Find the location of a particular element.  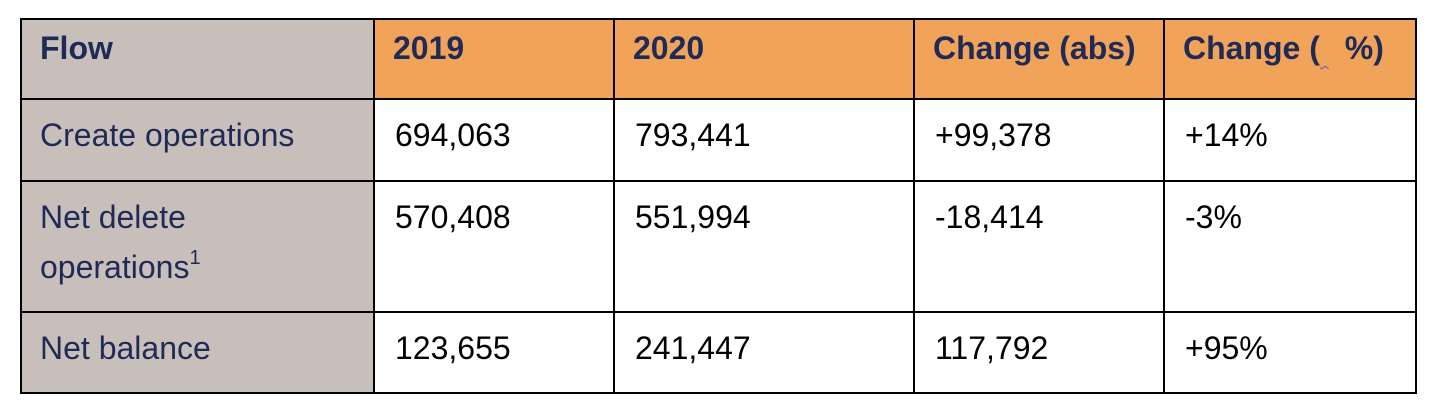

value-change-abs: -18,414 is located at coordinates (989, 217).